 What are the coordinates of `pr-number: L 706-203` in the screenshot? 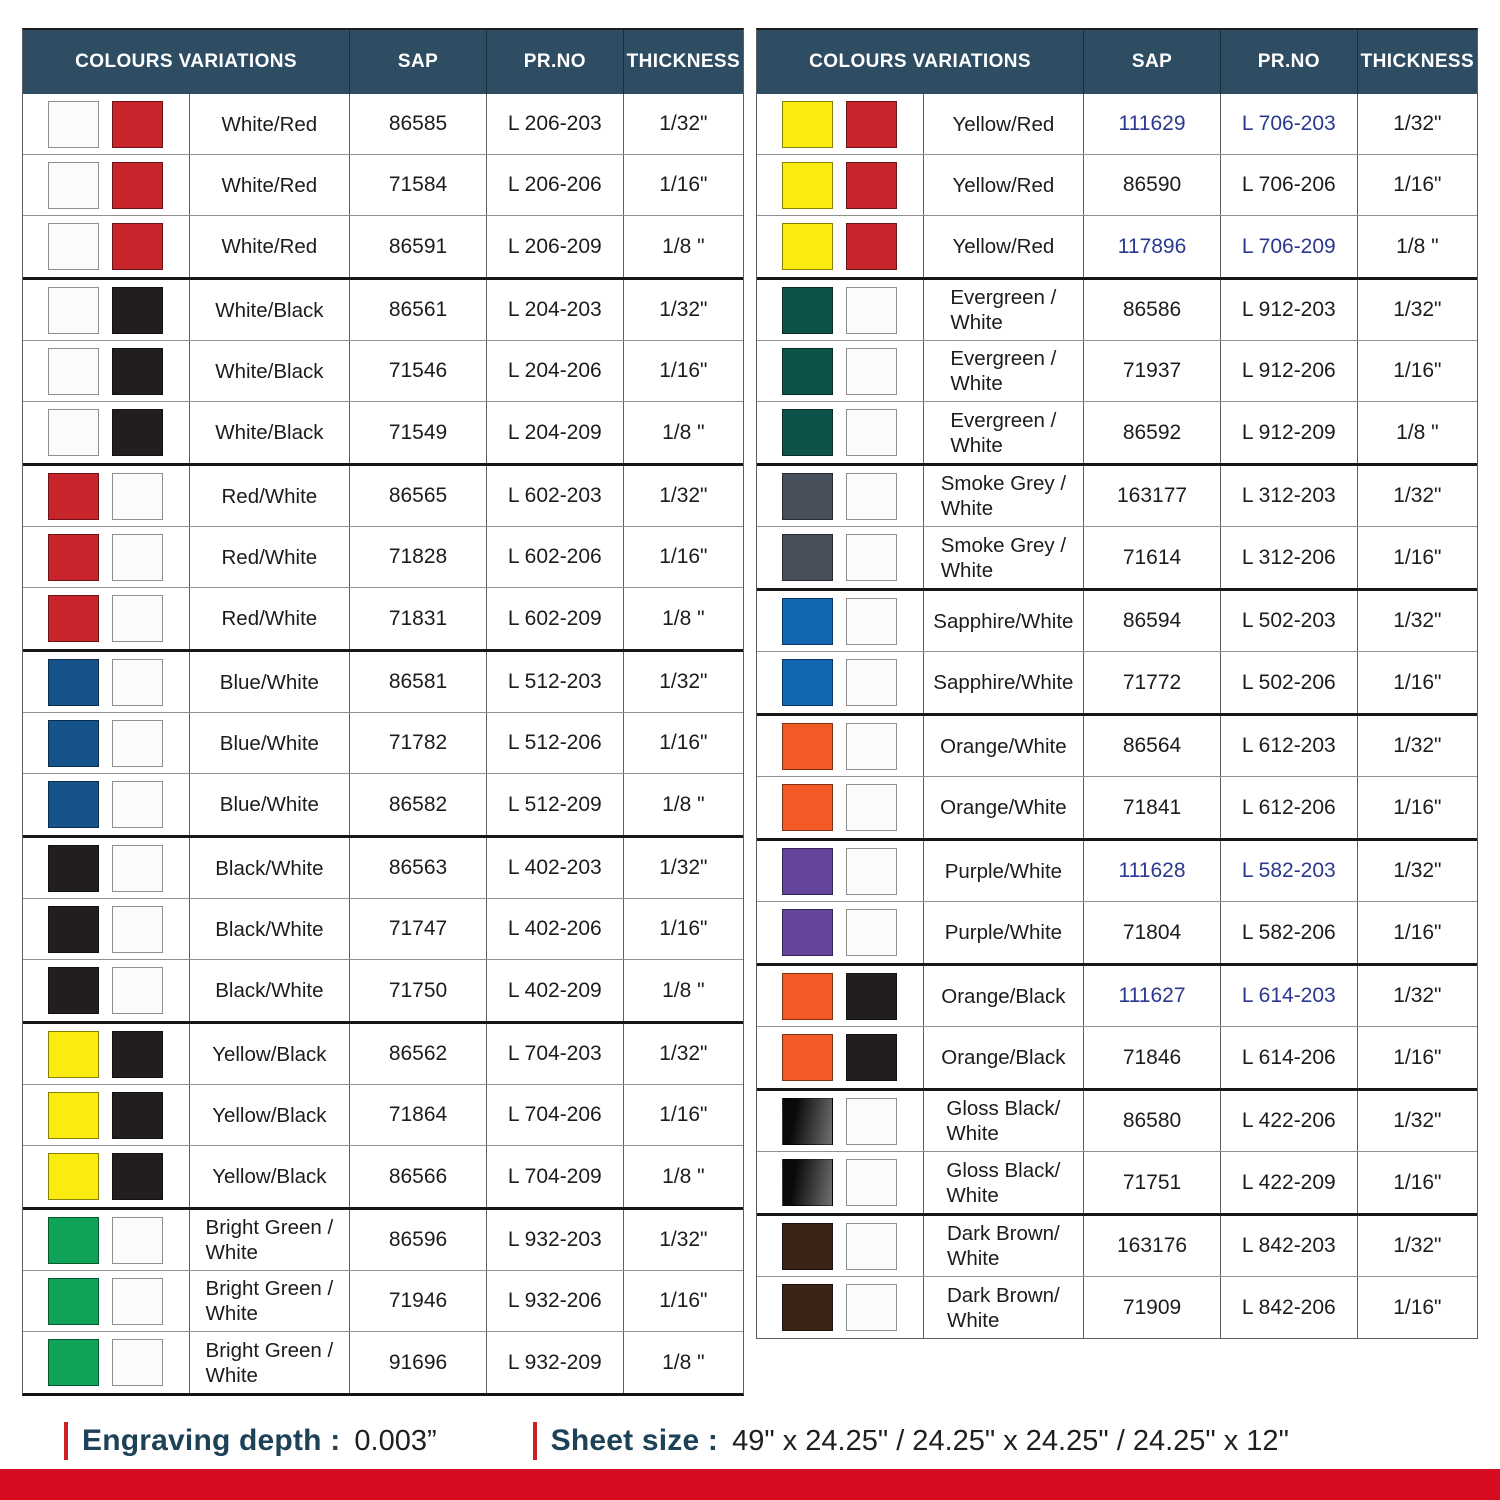 It's located at (1288, 124).